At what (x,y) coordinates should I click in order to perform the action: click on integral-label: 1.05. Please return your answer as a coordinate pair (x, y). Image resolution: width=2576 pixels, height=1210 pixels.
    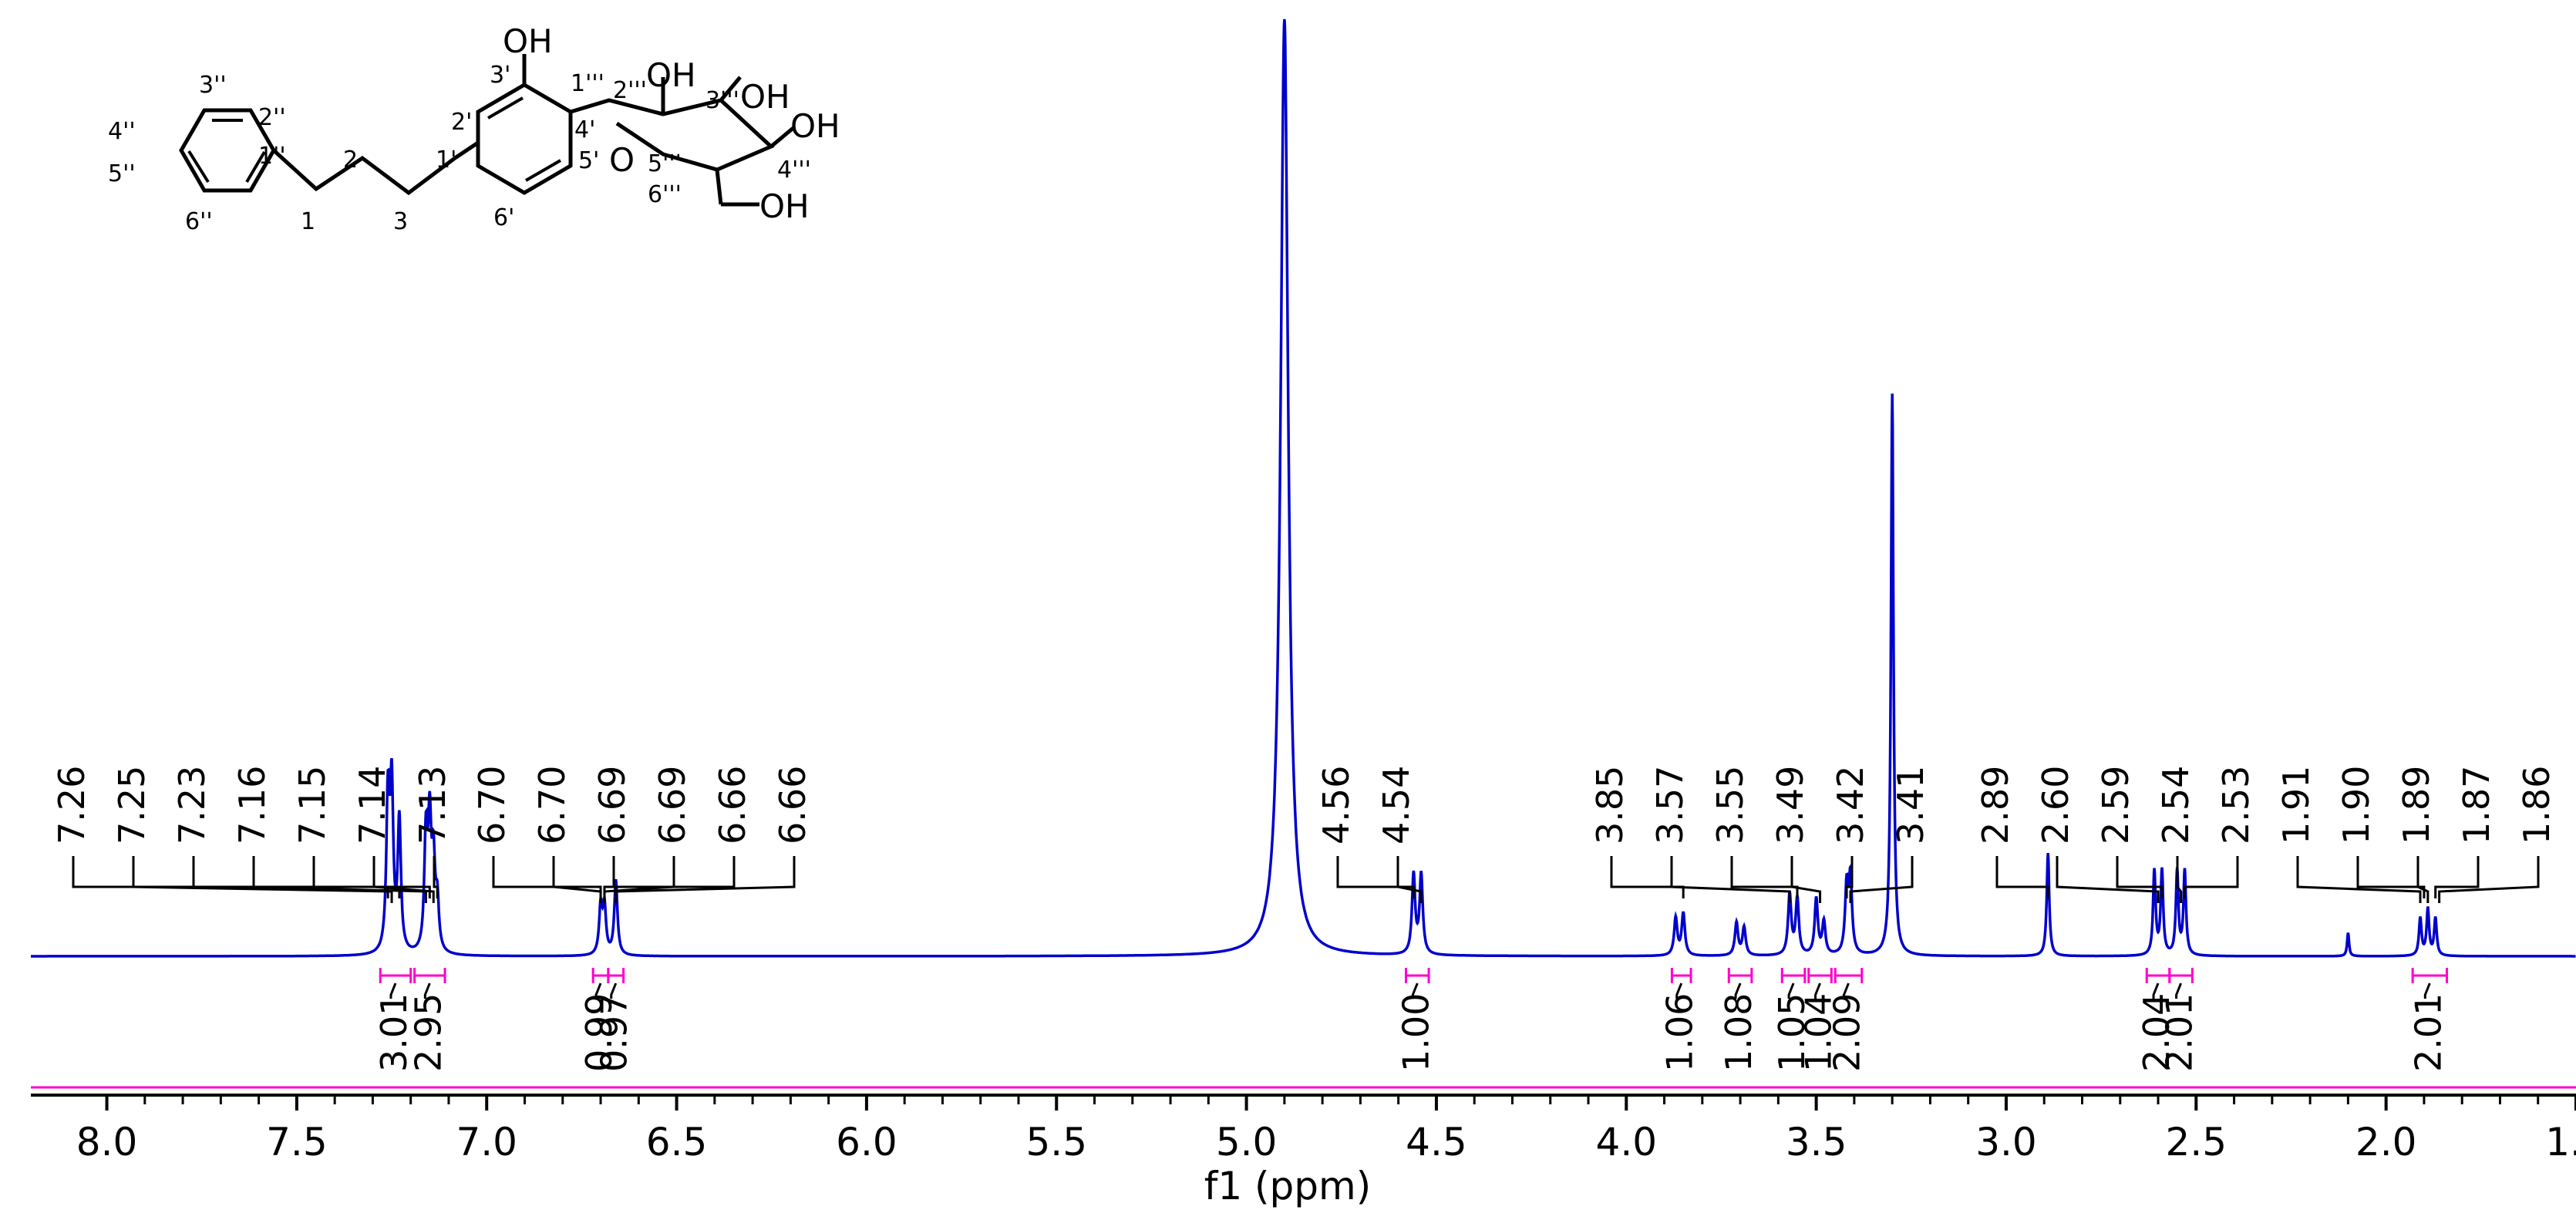
    Looking at the image, I should click on (1792, 1032).